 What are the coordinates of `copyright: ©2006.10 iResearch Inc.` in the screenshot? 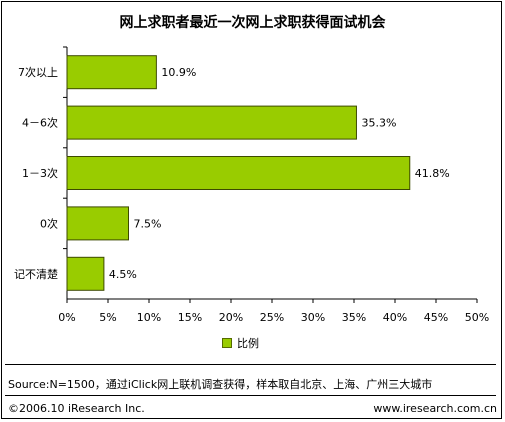 It's located at (76, 408).